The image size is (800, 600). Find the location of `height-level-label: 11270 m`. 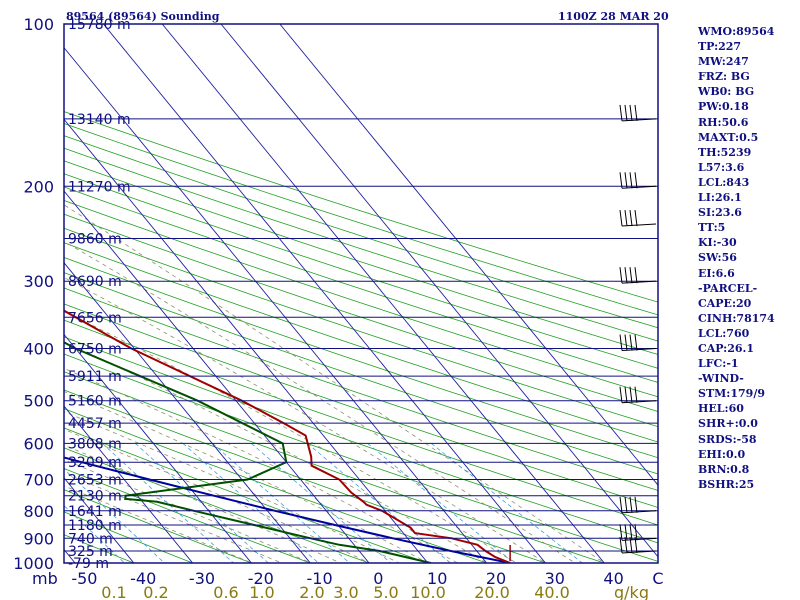

height-level-label: 11270 m is located at coordinates (99, 187).